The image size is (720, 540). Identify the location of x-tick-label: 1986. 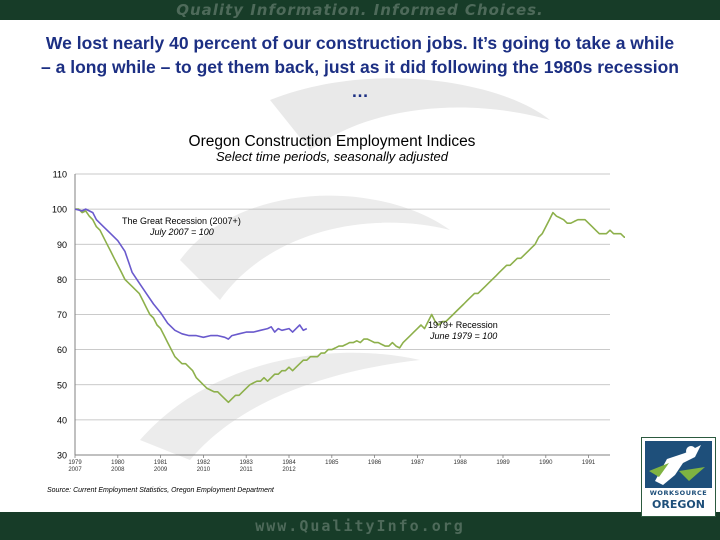
(375, 463).